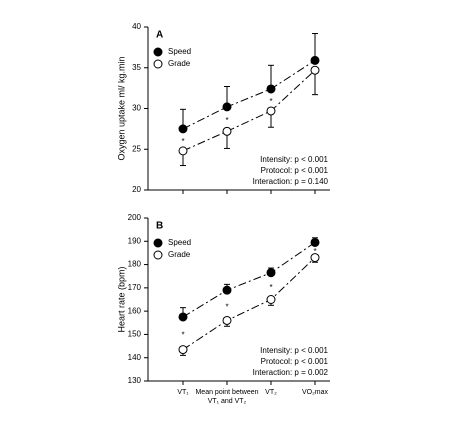 This screenshot has width=474, height=429. Describe the element at coordinates (183, 392) in the screenshot. I see `x-tick-label: VT₁` at that location.